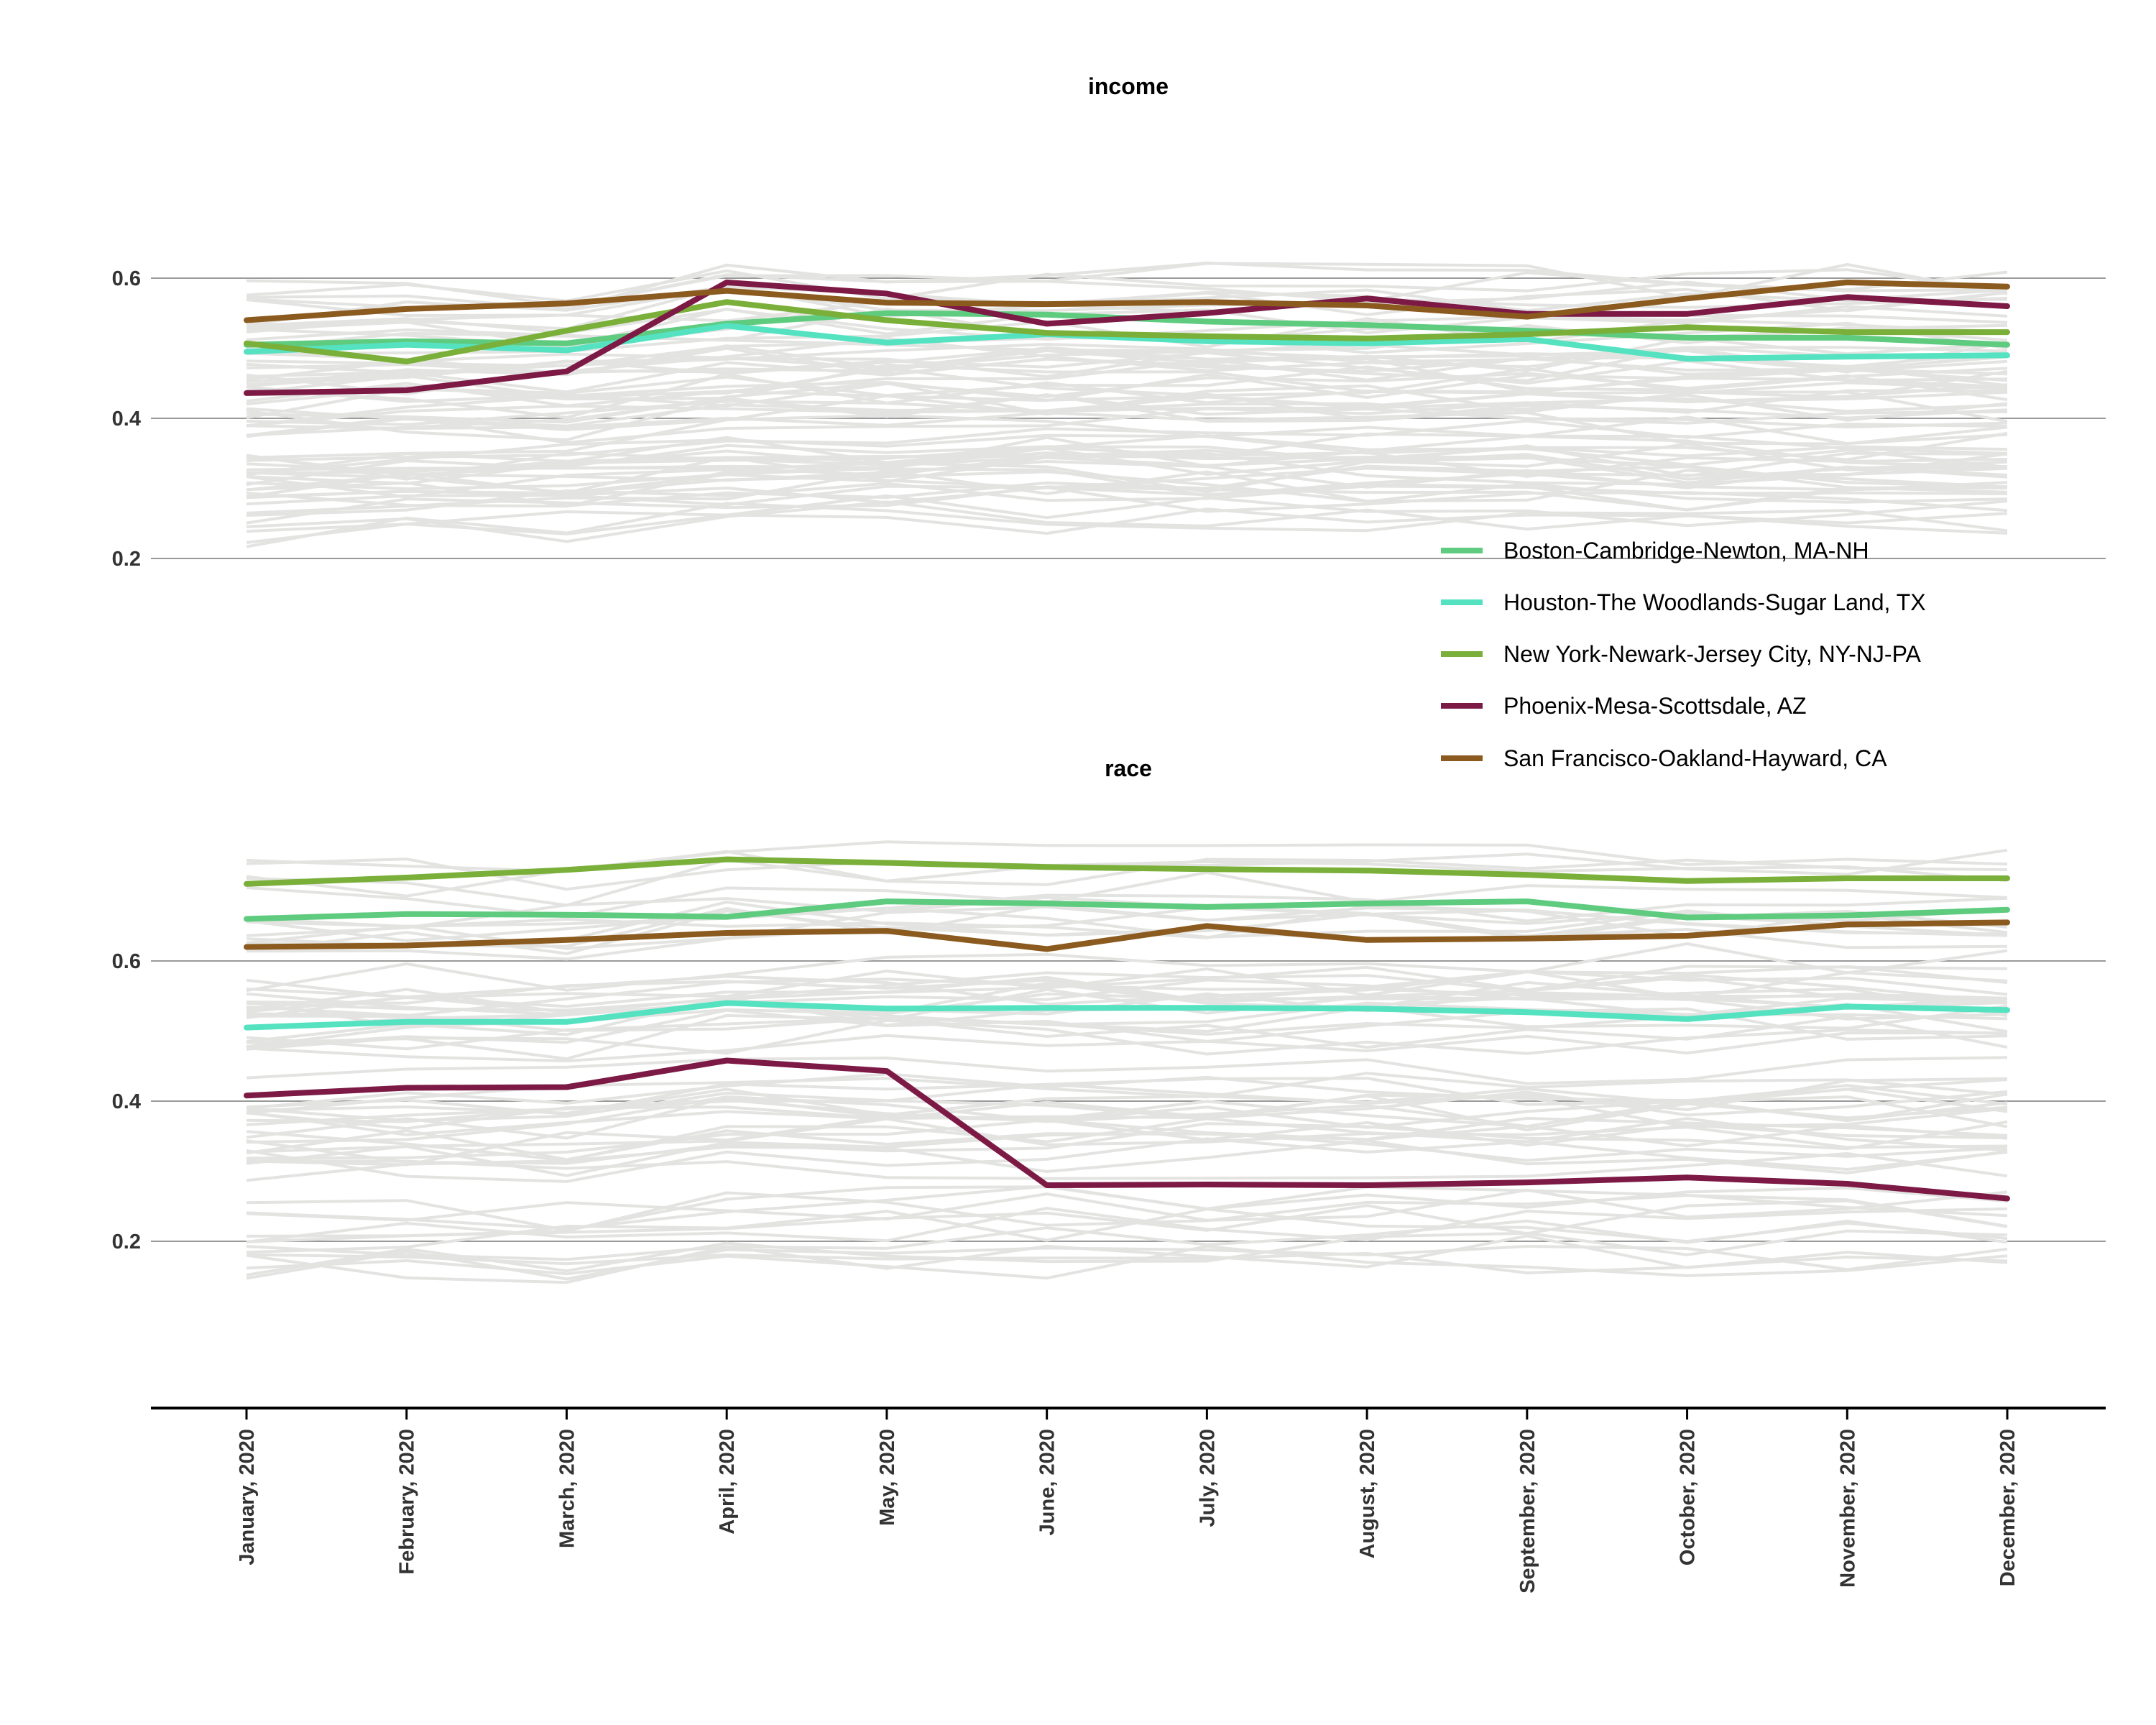 The width and height of the screenshot is (2156, 1725). What do you see at coordinates (1686, 551) in the screenshot?
I see `legend-label: Boston-Cambridge-Newton, MA-NH` at bounding box center [1686, 551].